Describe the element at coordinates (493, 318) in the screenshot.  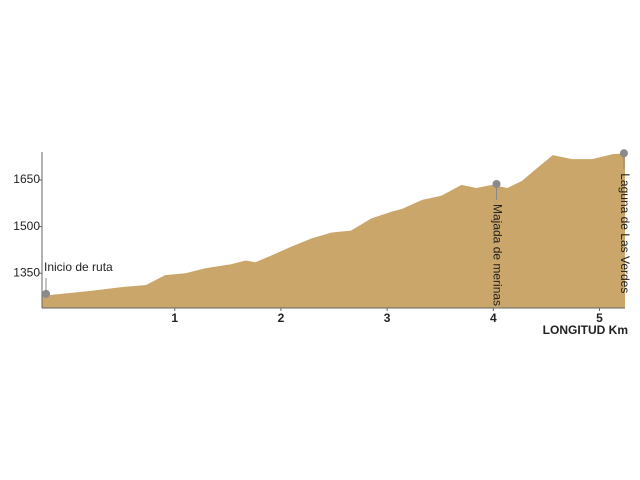
I see `x-tick-label: 4` at that location.